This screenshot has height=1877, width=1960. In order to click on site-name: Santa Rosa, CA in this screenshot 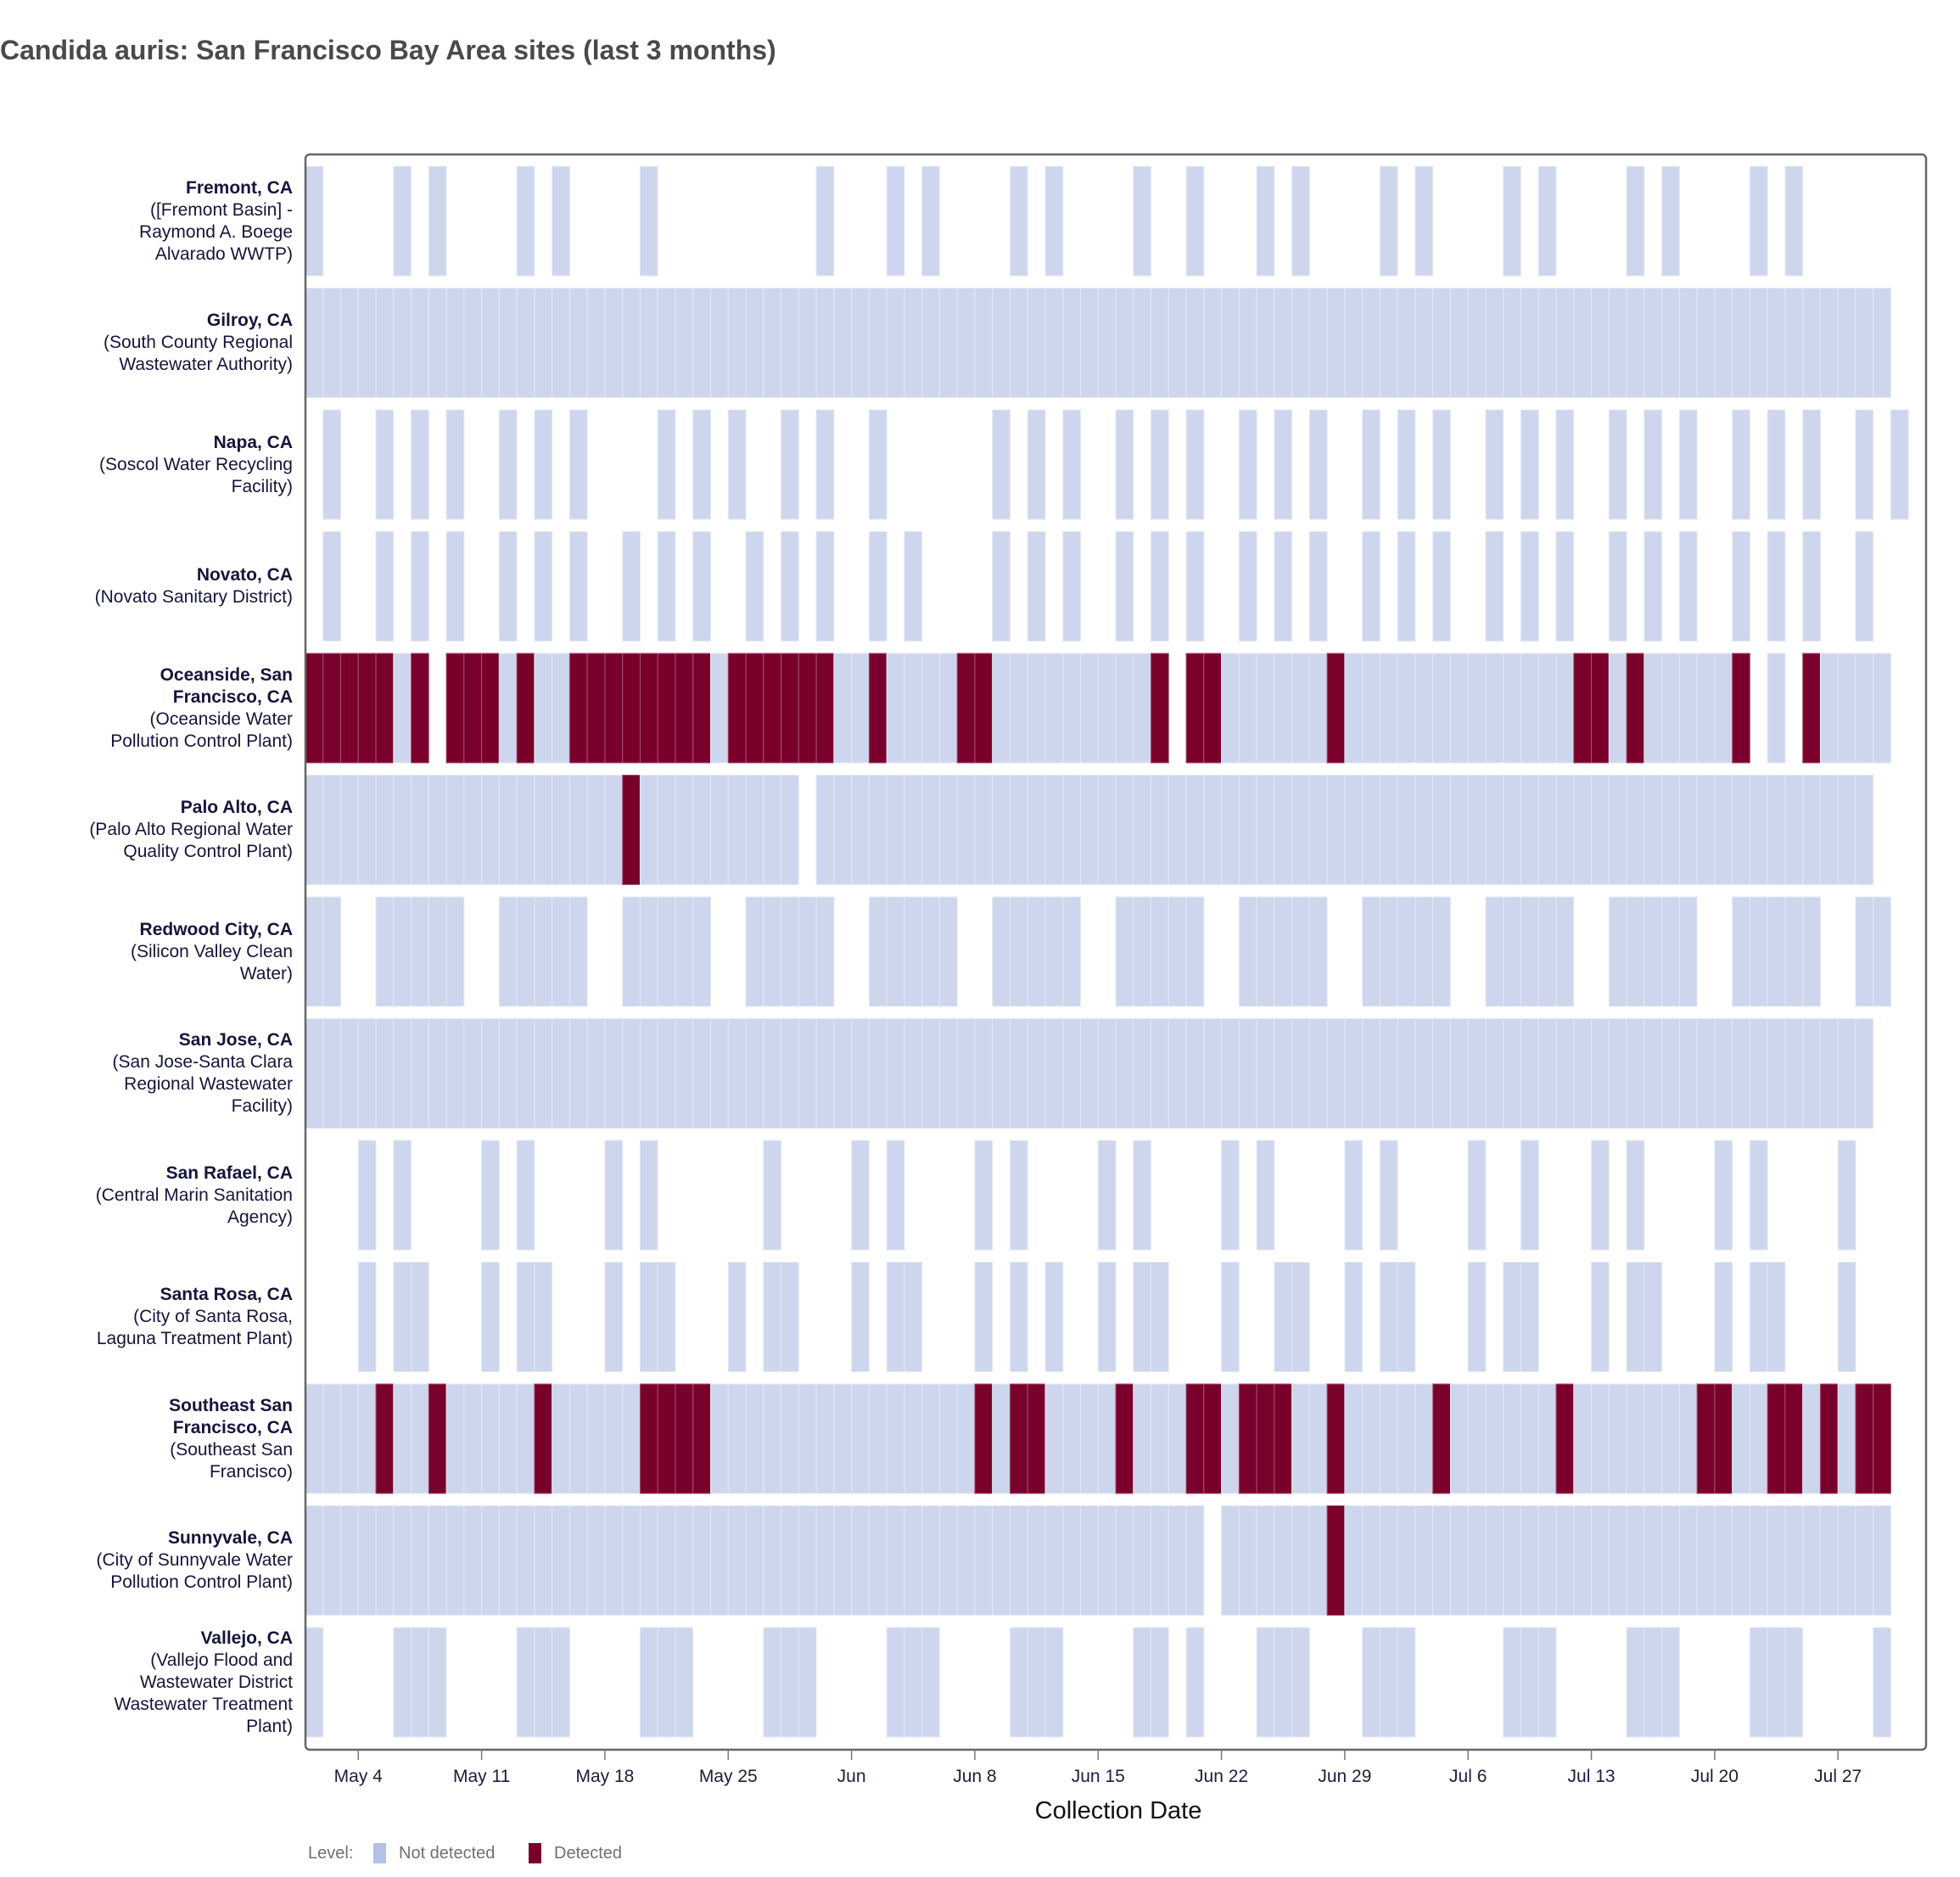, I will do `click(226, 1295)`.